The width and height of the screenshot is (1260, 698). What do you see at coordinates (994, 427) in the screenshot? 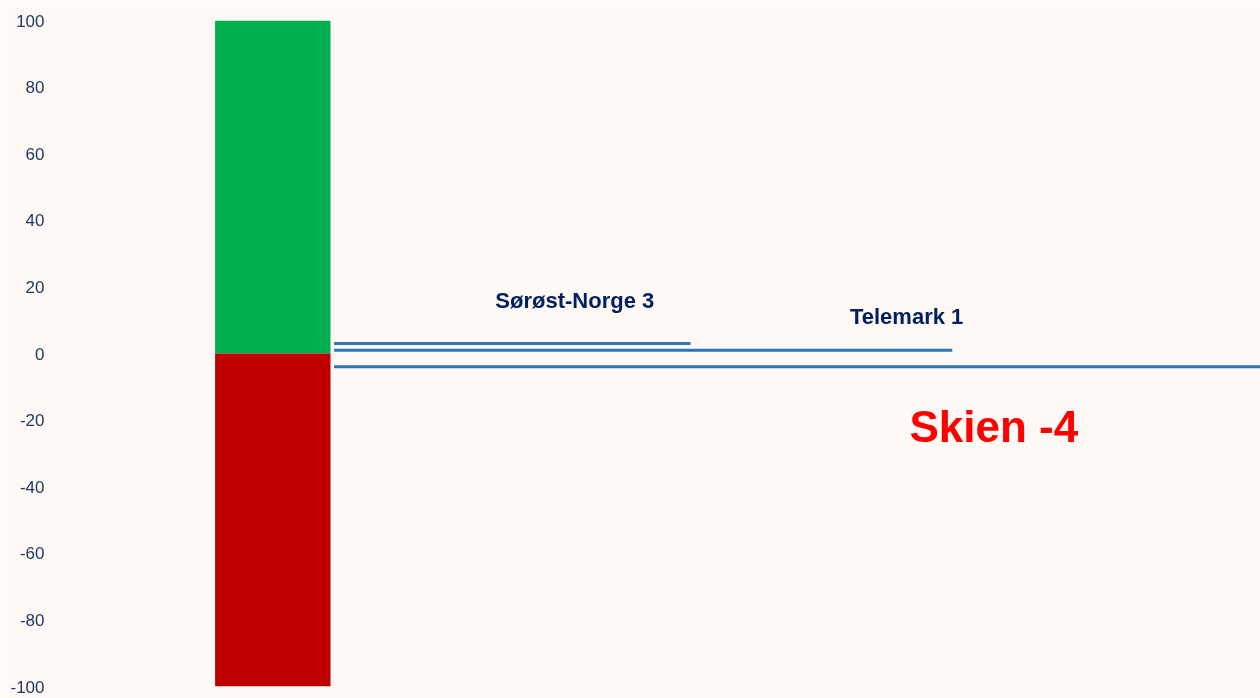
I see `ref-line-label: Skien -4` at bounding box center [994, 427].